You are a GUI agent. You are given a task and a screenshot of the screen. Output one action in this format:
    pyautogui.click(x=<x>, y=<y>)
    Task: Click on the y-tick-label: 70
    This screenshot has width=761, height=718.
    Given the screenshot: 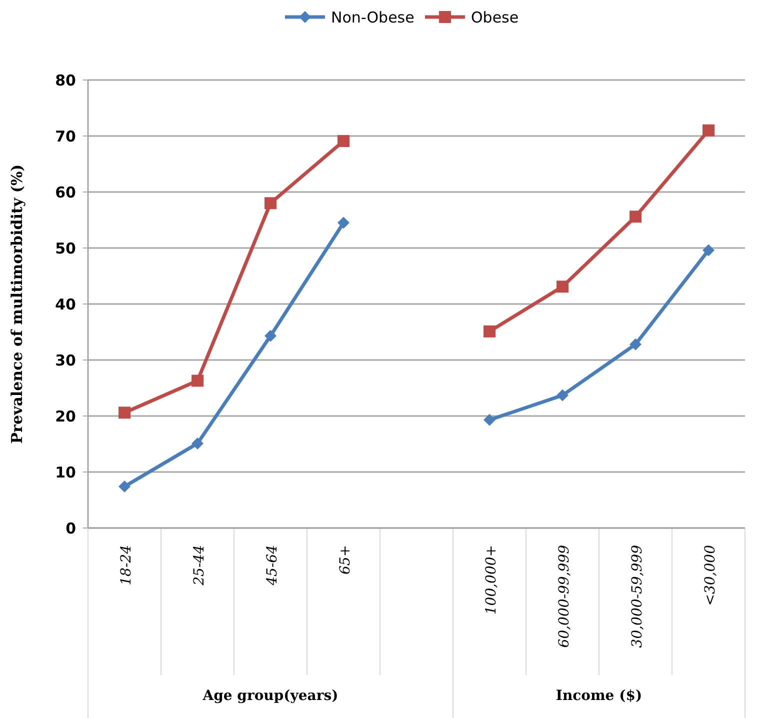 What is the action you would take?
    pyautogui.click(x=65, y=136)
    